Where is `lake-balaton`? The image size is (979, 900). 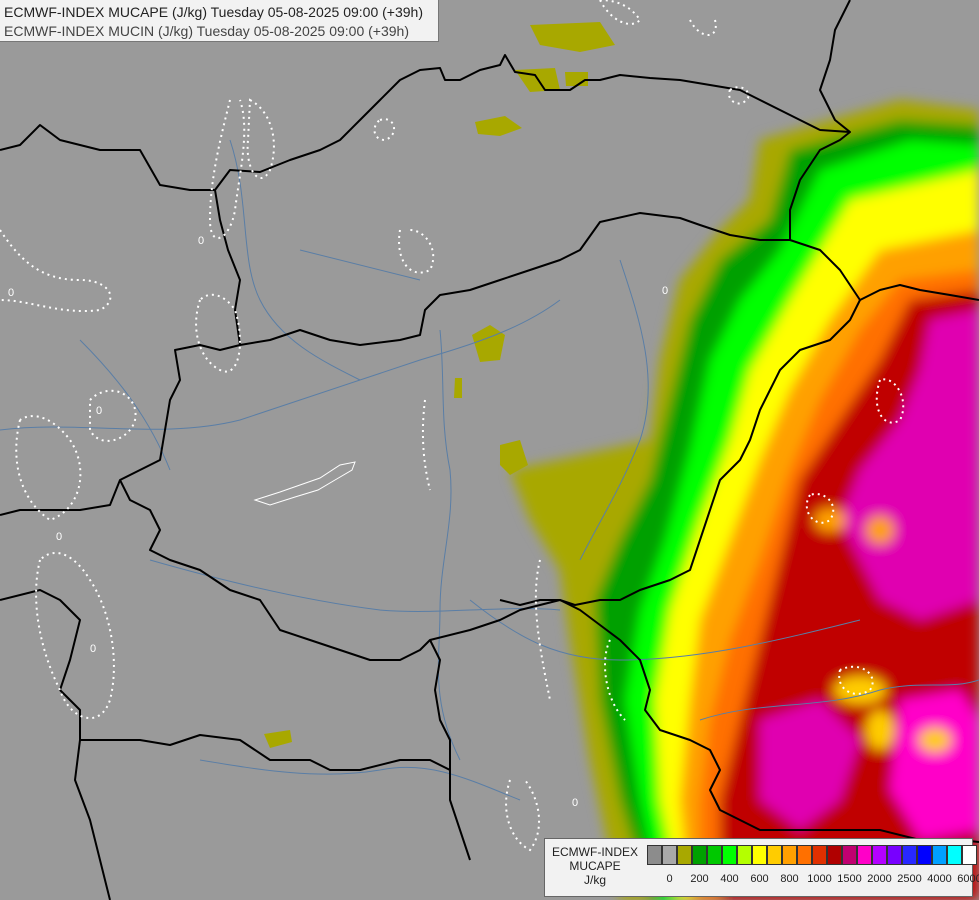
lake-balaton is located at coordinates (304, 483).